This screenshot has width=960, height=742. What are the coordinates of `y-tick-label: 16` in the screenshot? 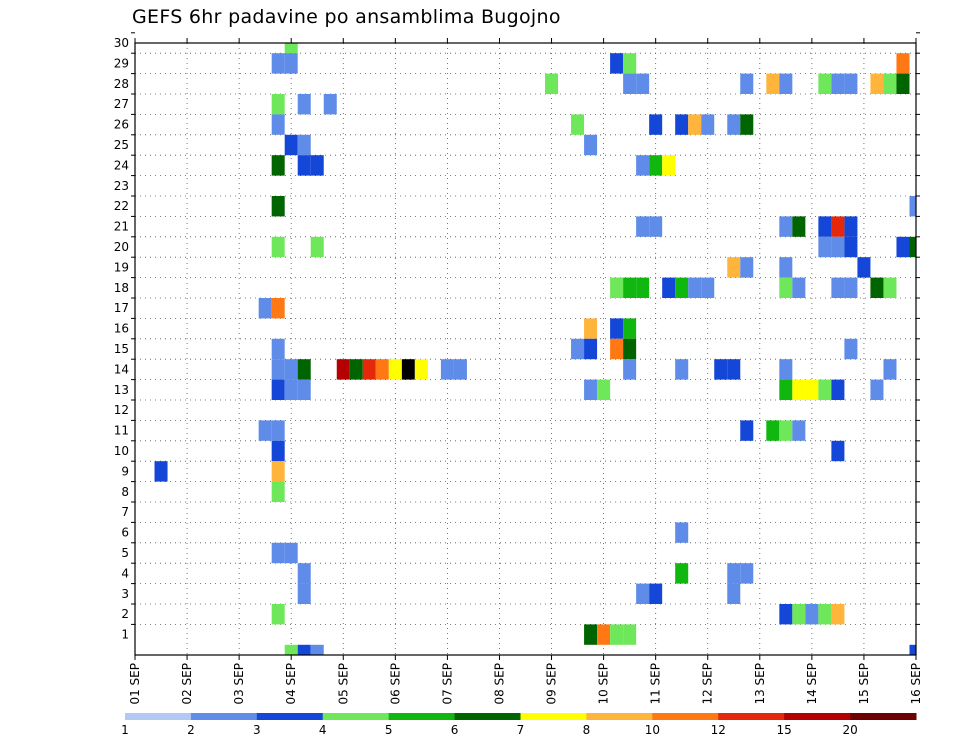 It's located at (121, 329).